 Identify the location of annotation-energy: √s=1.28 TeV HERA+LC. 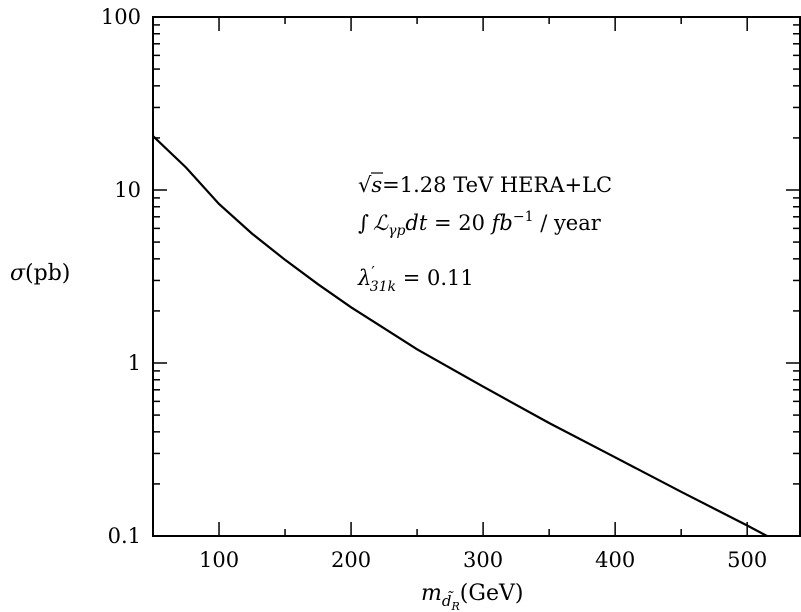
(485, 185).